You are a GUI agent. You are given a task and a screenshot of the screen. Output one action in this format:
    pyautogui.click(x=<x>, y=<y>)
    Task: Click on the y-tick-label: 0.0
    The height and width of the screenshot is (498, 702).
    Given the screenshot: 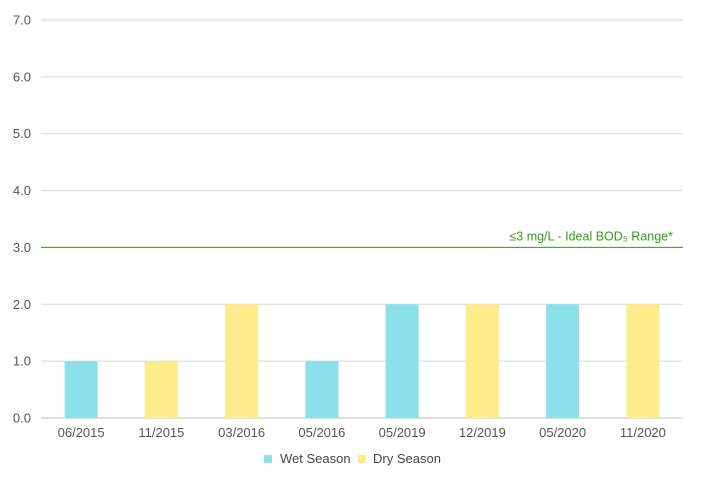 What is the action you would take?
    pyautogui.click(x=22, y=418)
    